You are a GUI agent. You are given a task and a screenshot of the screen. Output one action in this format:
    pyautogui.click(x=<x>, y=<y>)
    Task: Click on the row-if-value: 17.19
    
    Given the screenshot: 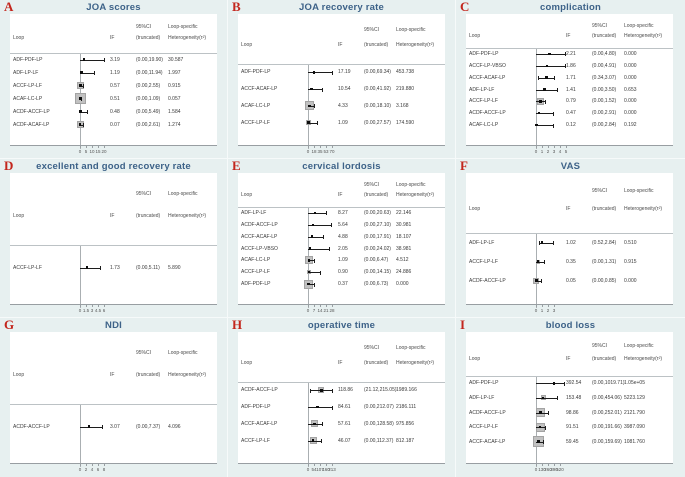 What is the action you would take?
    pyautogui.click(x=344, y=72)
    